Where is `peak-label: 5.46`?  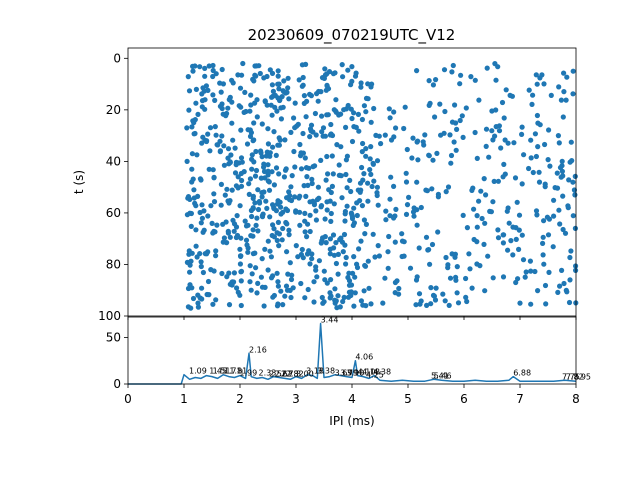
peak-label: 5.46 is located at coordinates (443, 375).